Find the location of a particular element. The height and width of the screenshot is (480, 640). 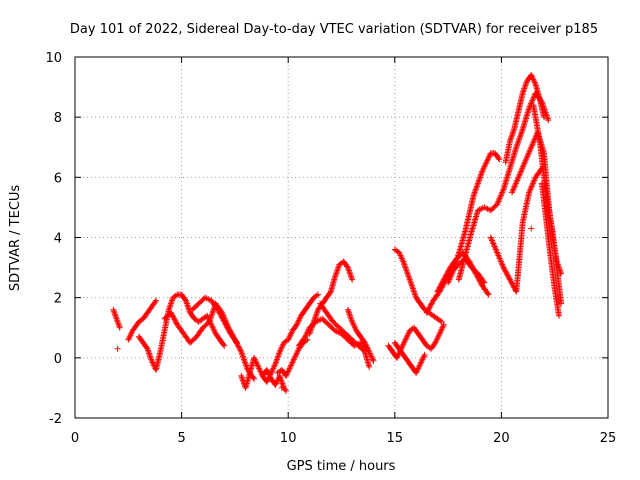

y-axis-label: SDTVAR / TECUs is located at coordinates (15, 238).